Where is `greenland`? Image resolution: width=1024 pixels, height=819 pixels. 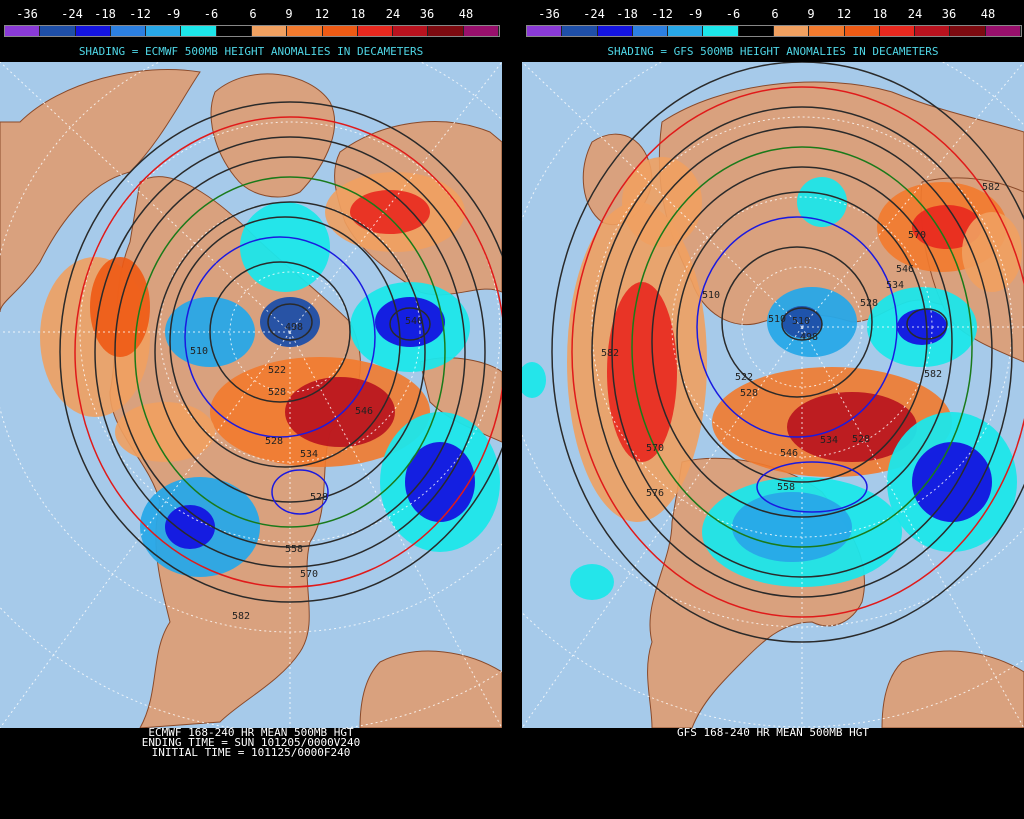 greenland is located at coordinates (272, 135).